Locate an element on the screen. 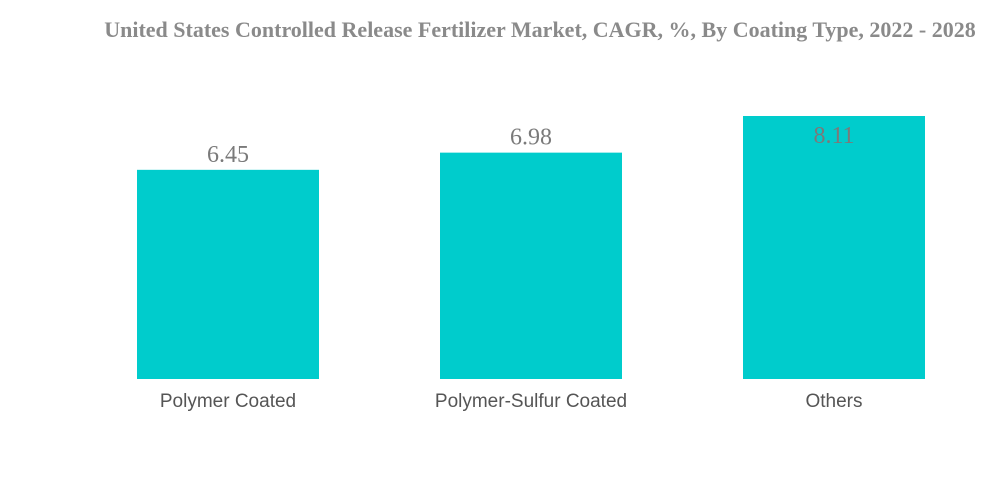 This screenshot has height=483, width=1000. category-label: Polymer-Sulfur Coated is located at coordinates (531, 401).